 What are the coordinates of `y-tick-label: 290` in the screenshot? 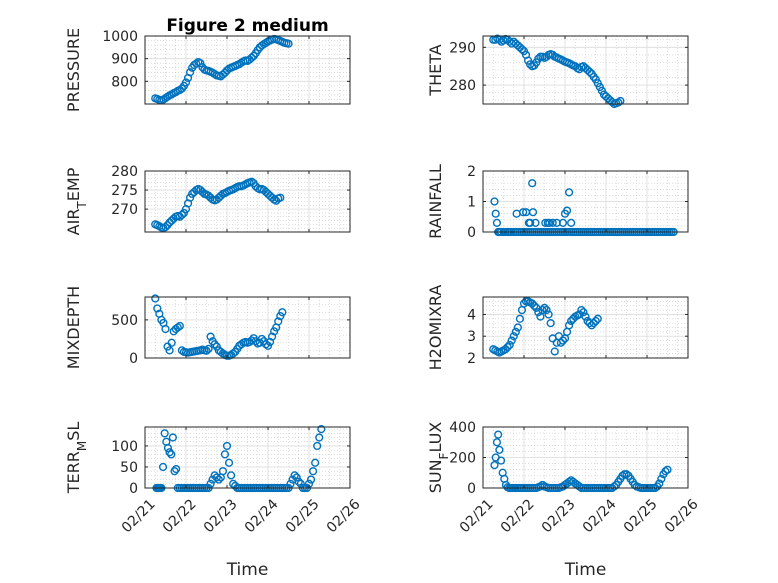 It's located at (462, 48).